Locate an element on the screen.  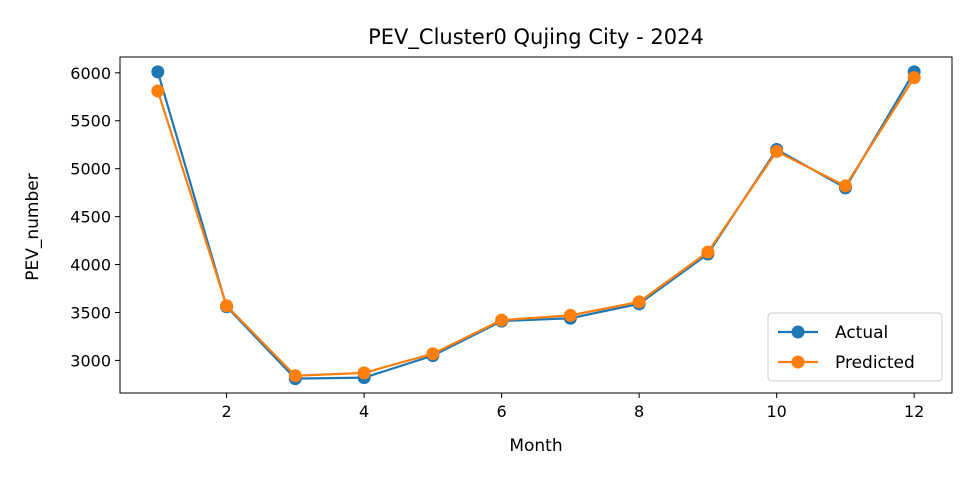
x-tick-label-2: 6 is located at coordinates (502, 411).